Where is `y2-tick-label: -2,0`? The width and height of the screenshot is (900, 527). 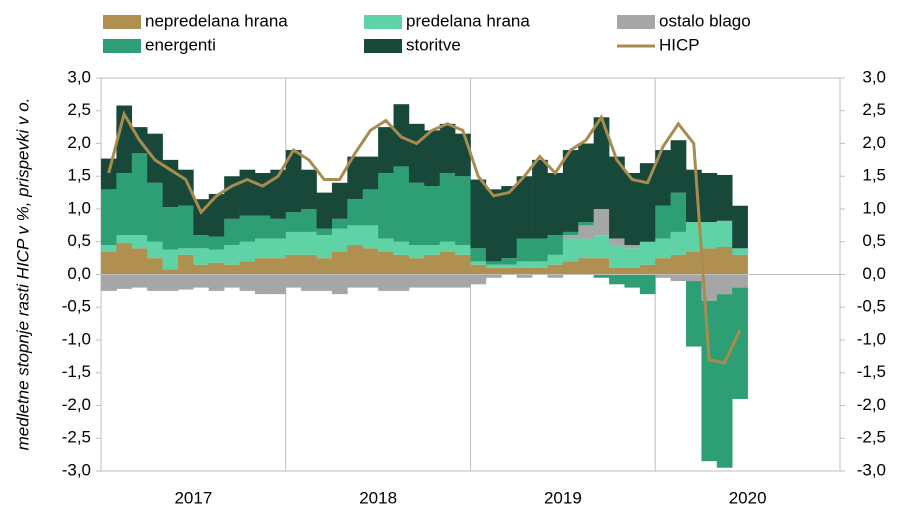
y2-tick-label: -2,0 is located at coordinates (871, 404).